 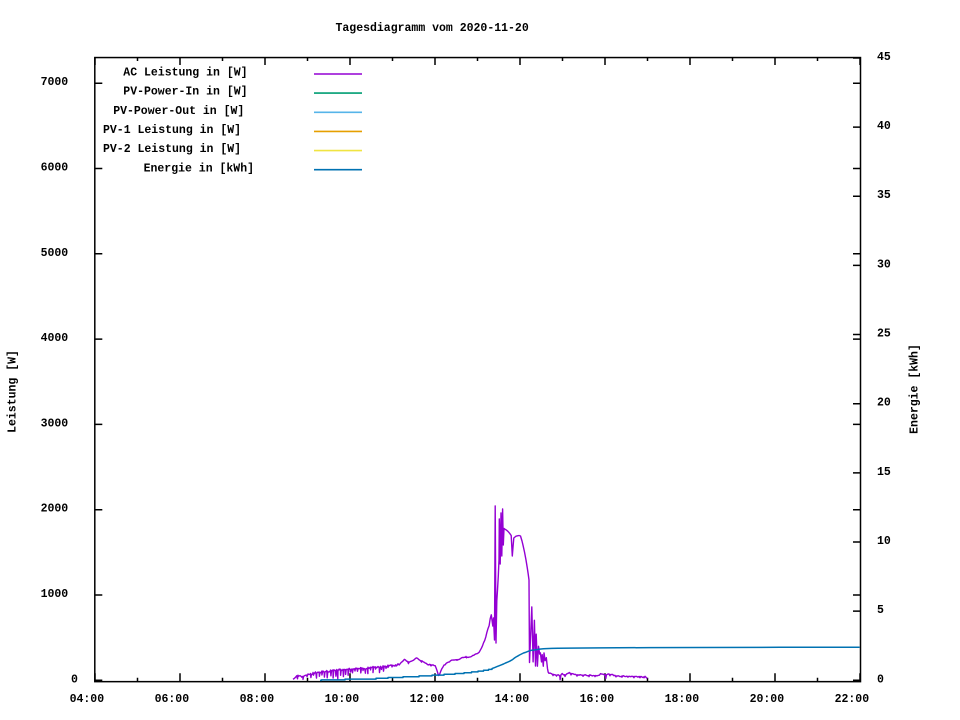 What do you see at coordinates (884, 334) in the screenshot?
I see `svg-text: 25` at bounding box center [884, 334].